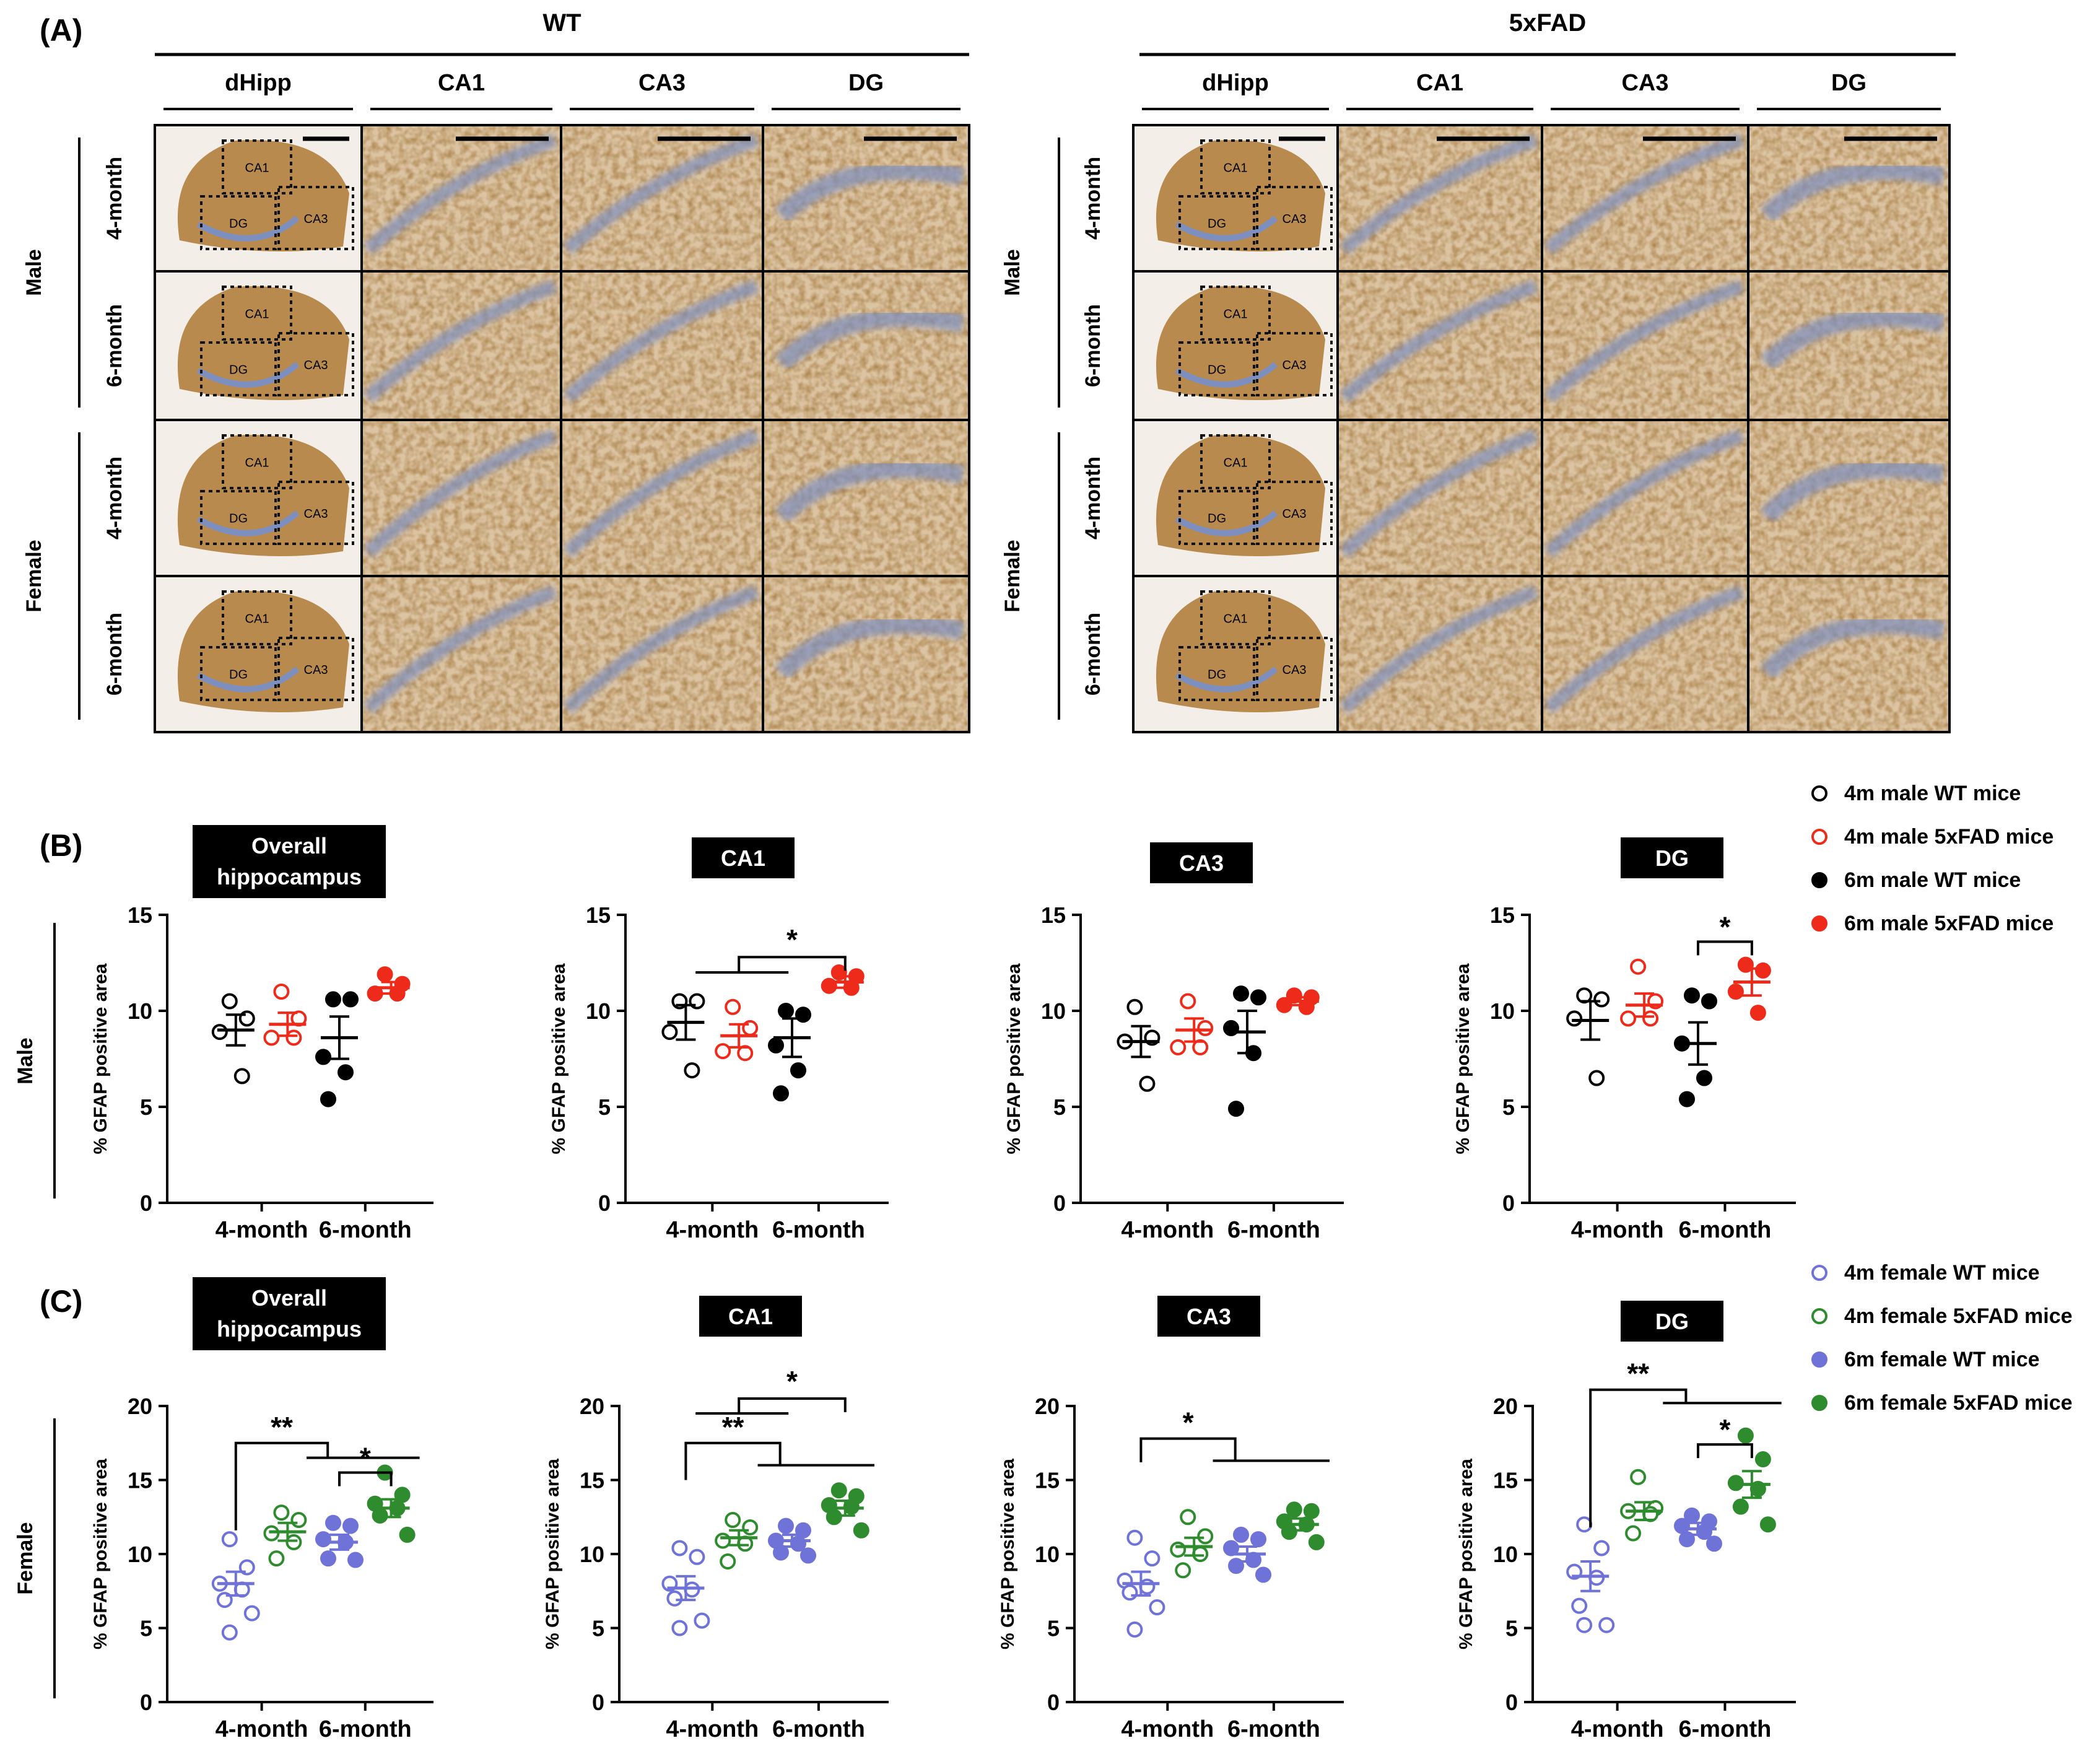 The width and height of the screenshot is (2082, 1764). I want to click on legend-entry-1: 4m male 5xFAD mice, so click(1949, 837).